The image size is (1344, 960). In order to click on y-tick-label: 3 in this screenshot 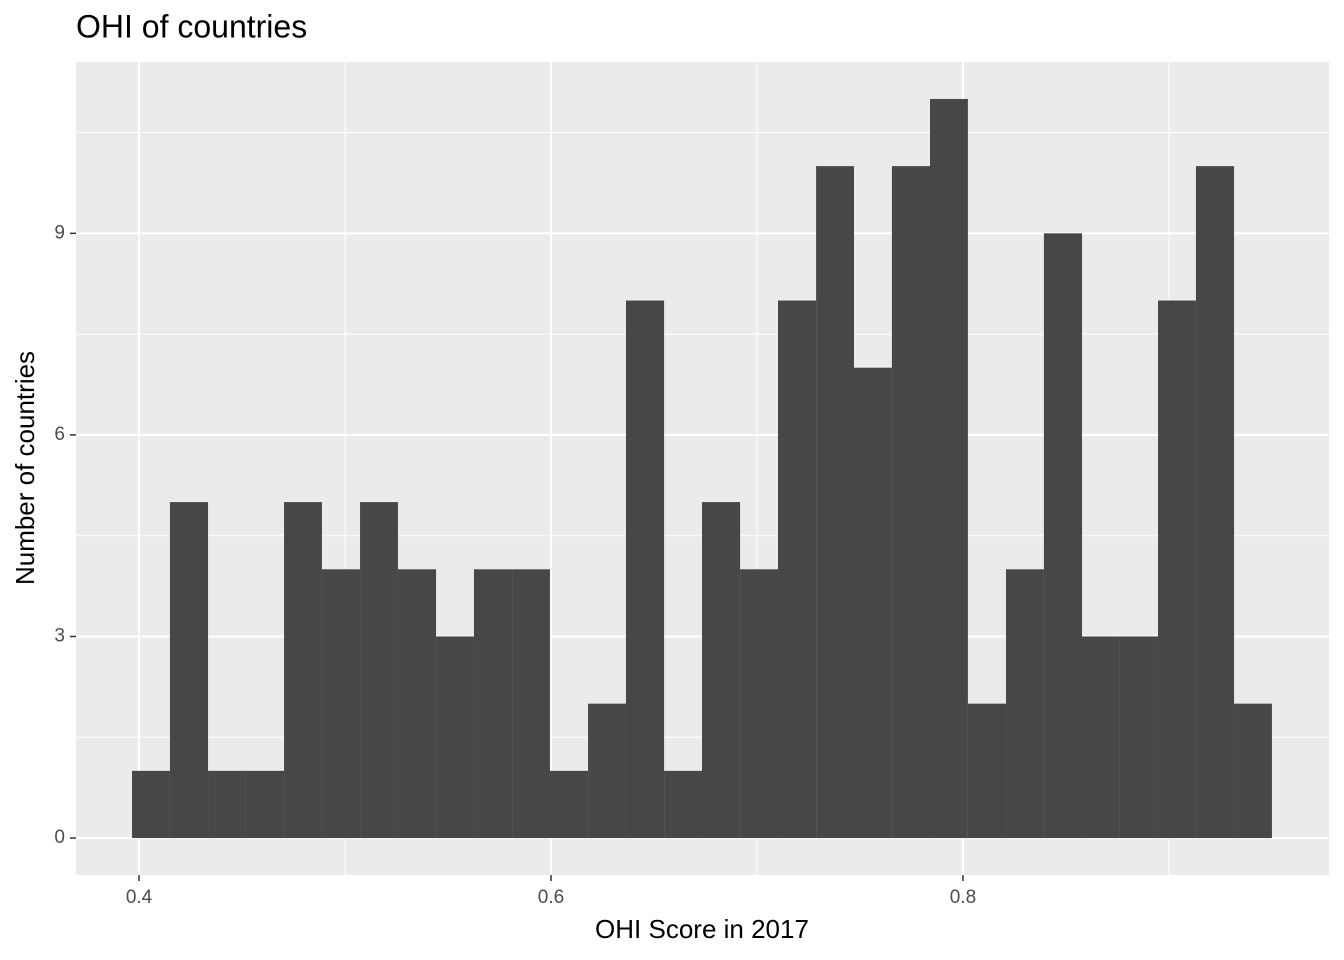, I will do `click(59, 635)`.